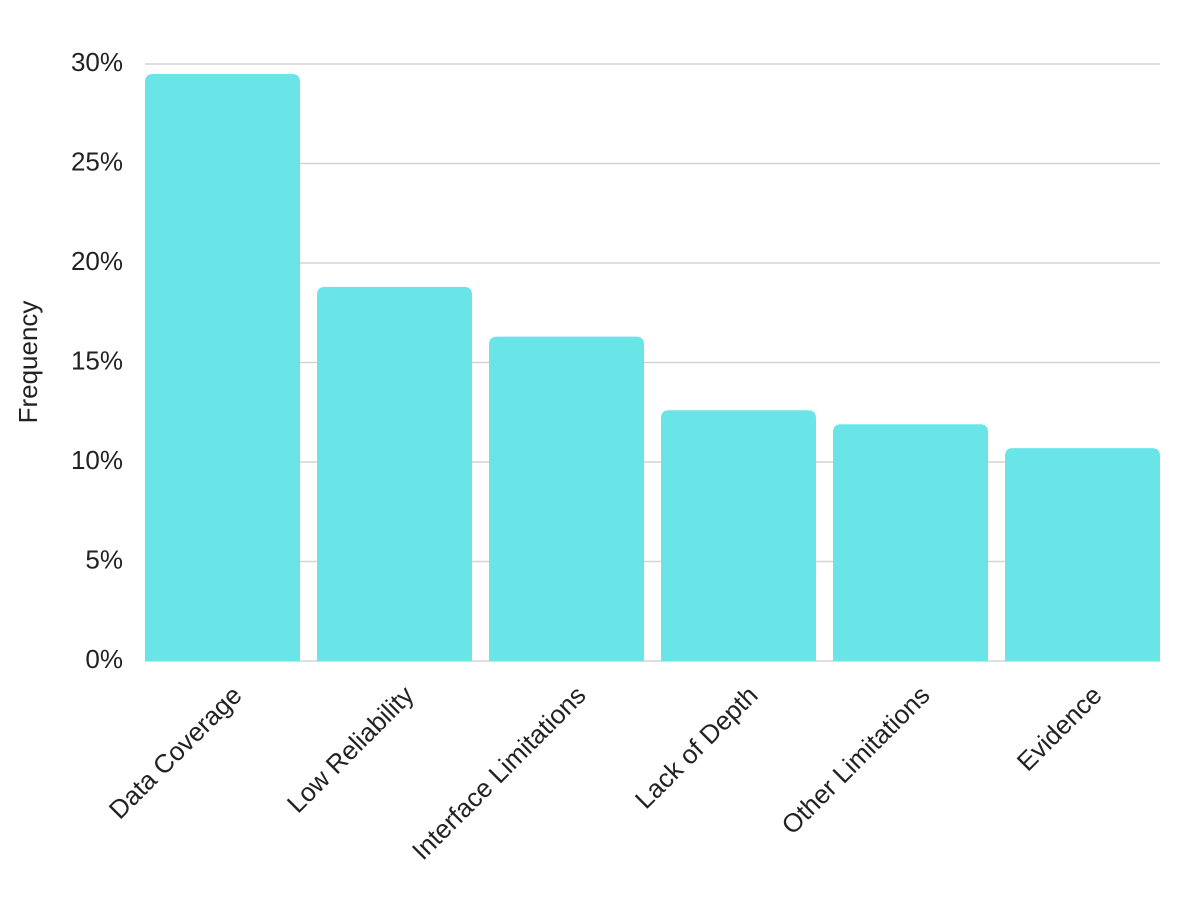 The image size is (1178, 917). Describe the element at coordinates (104, 559) in the screenshot. I see `y-tick-label: 5%` at that location.